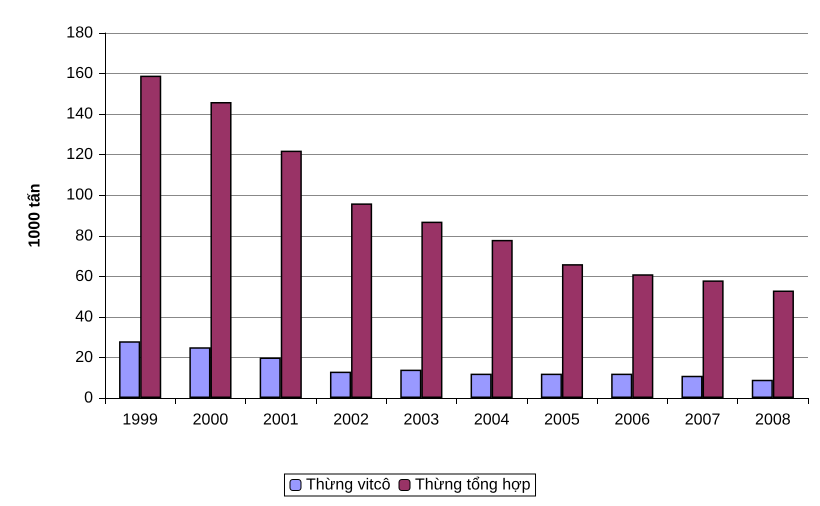 The height and width of the screenshot is (506, 820). Describe the element at coordinates (140, 420) in the screenshot. I see `x-tick-label: 1999` at that location.